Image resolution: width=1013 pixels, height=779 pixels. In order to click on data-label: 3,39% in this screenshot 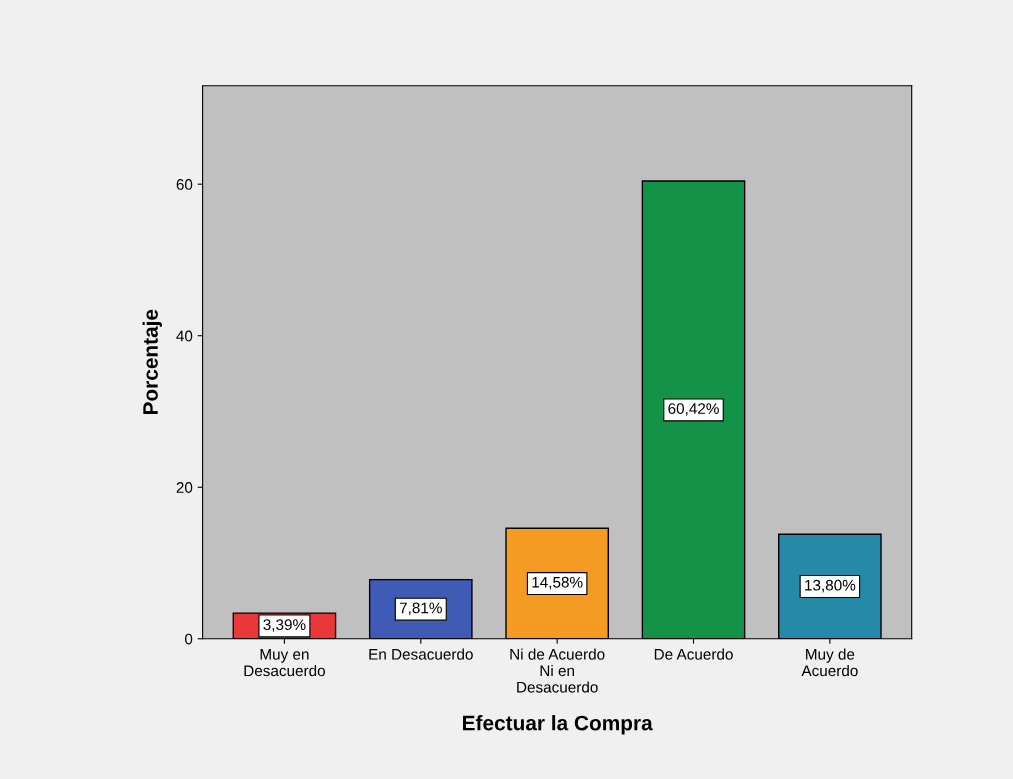, I will do `click(284, 625)`.